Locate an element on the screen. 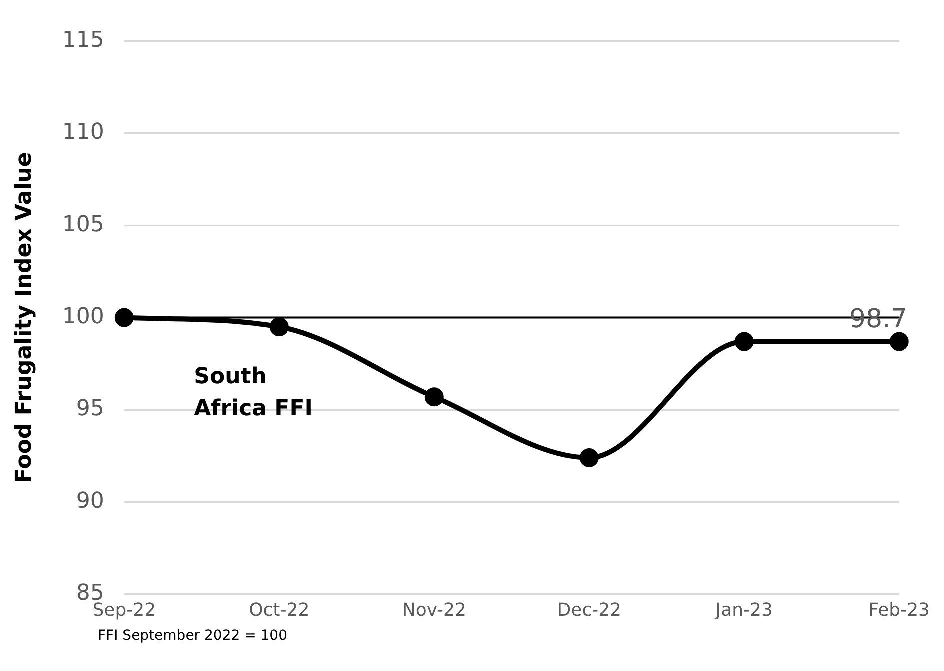 This screenshot has width=944, height=671. x-tick-label: Nov-22 is located at coordinates (434, 610).